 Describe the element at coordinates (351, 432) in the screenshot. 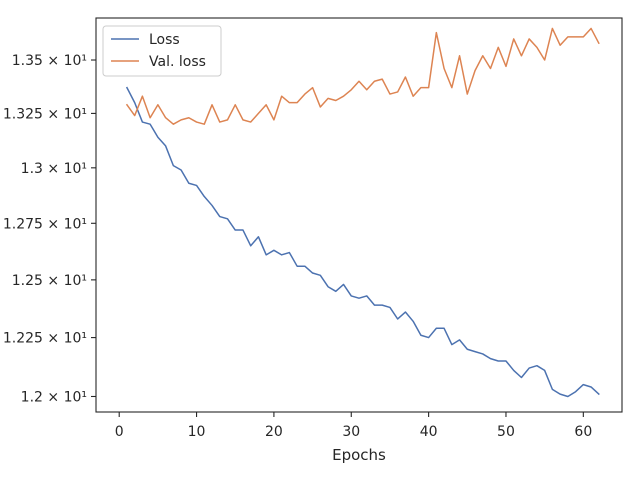

I see `x-tick-label: 30` at that location.